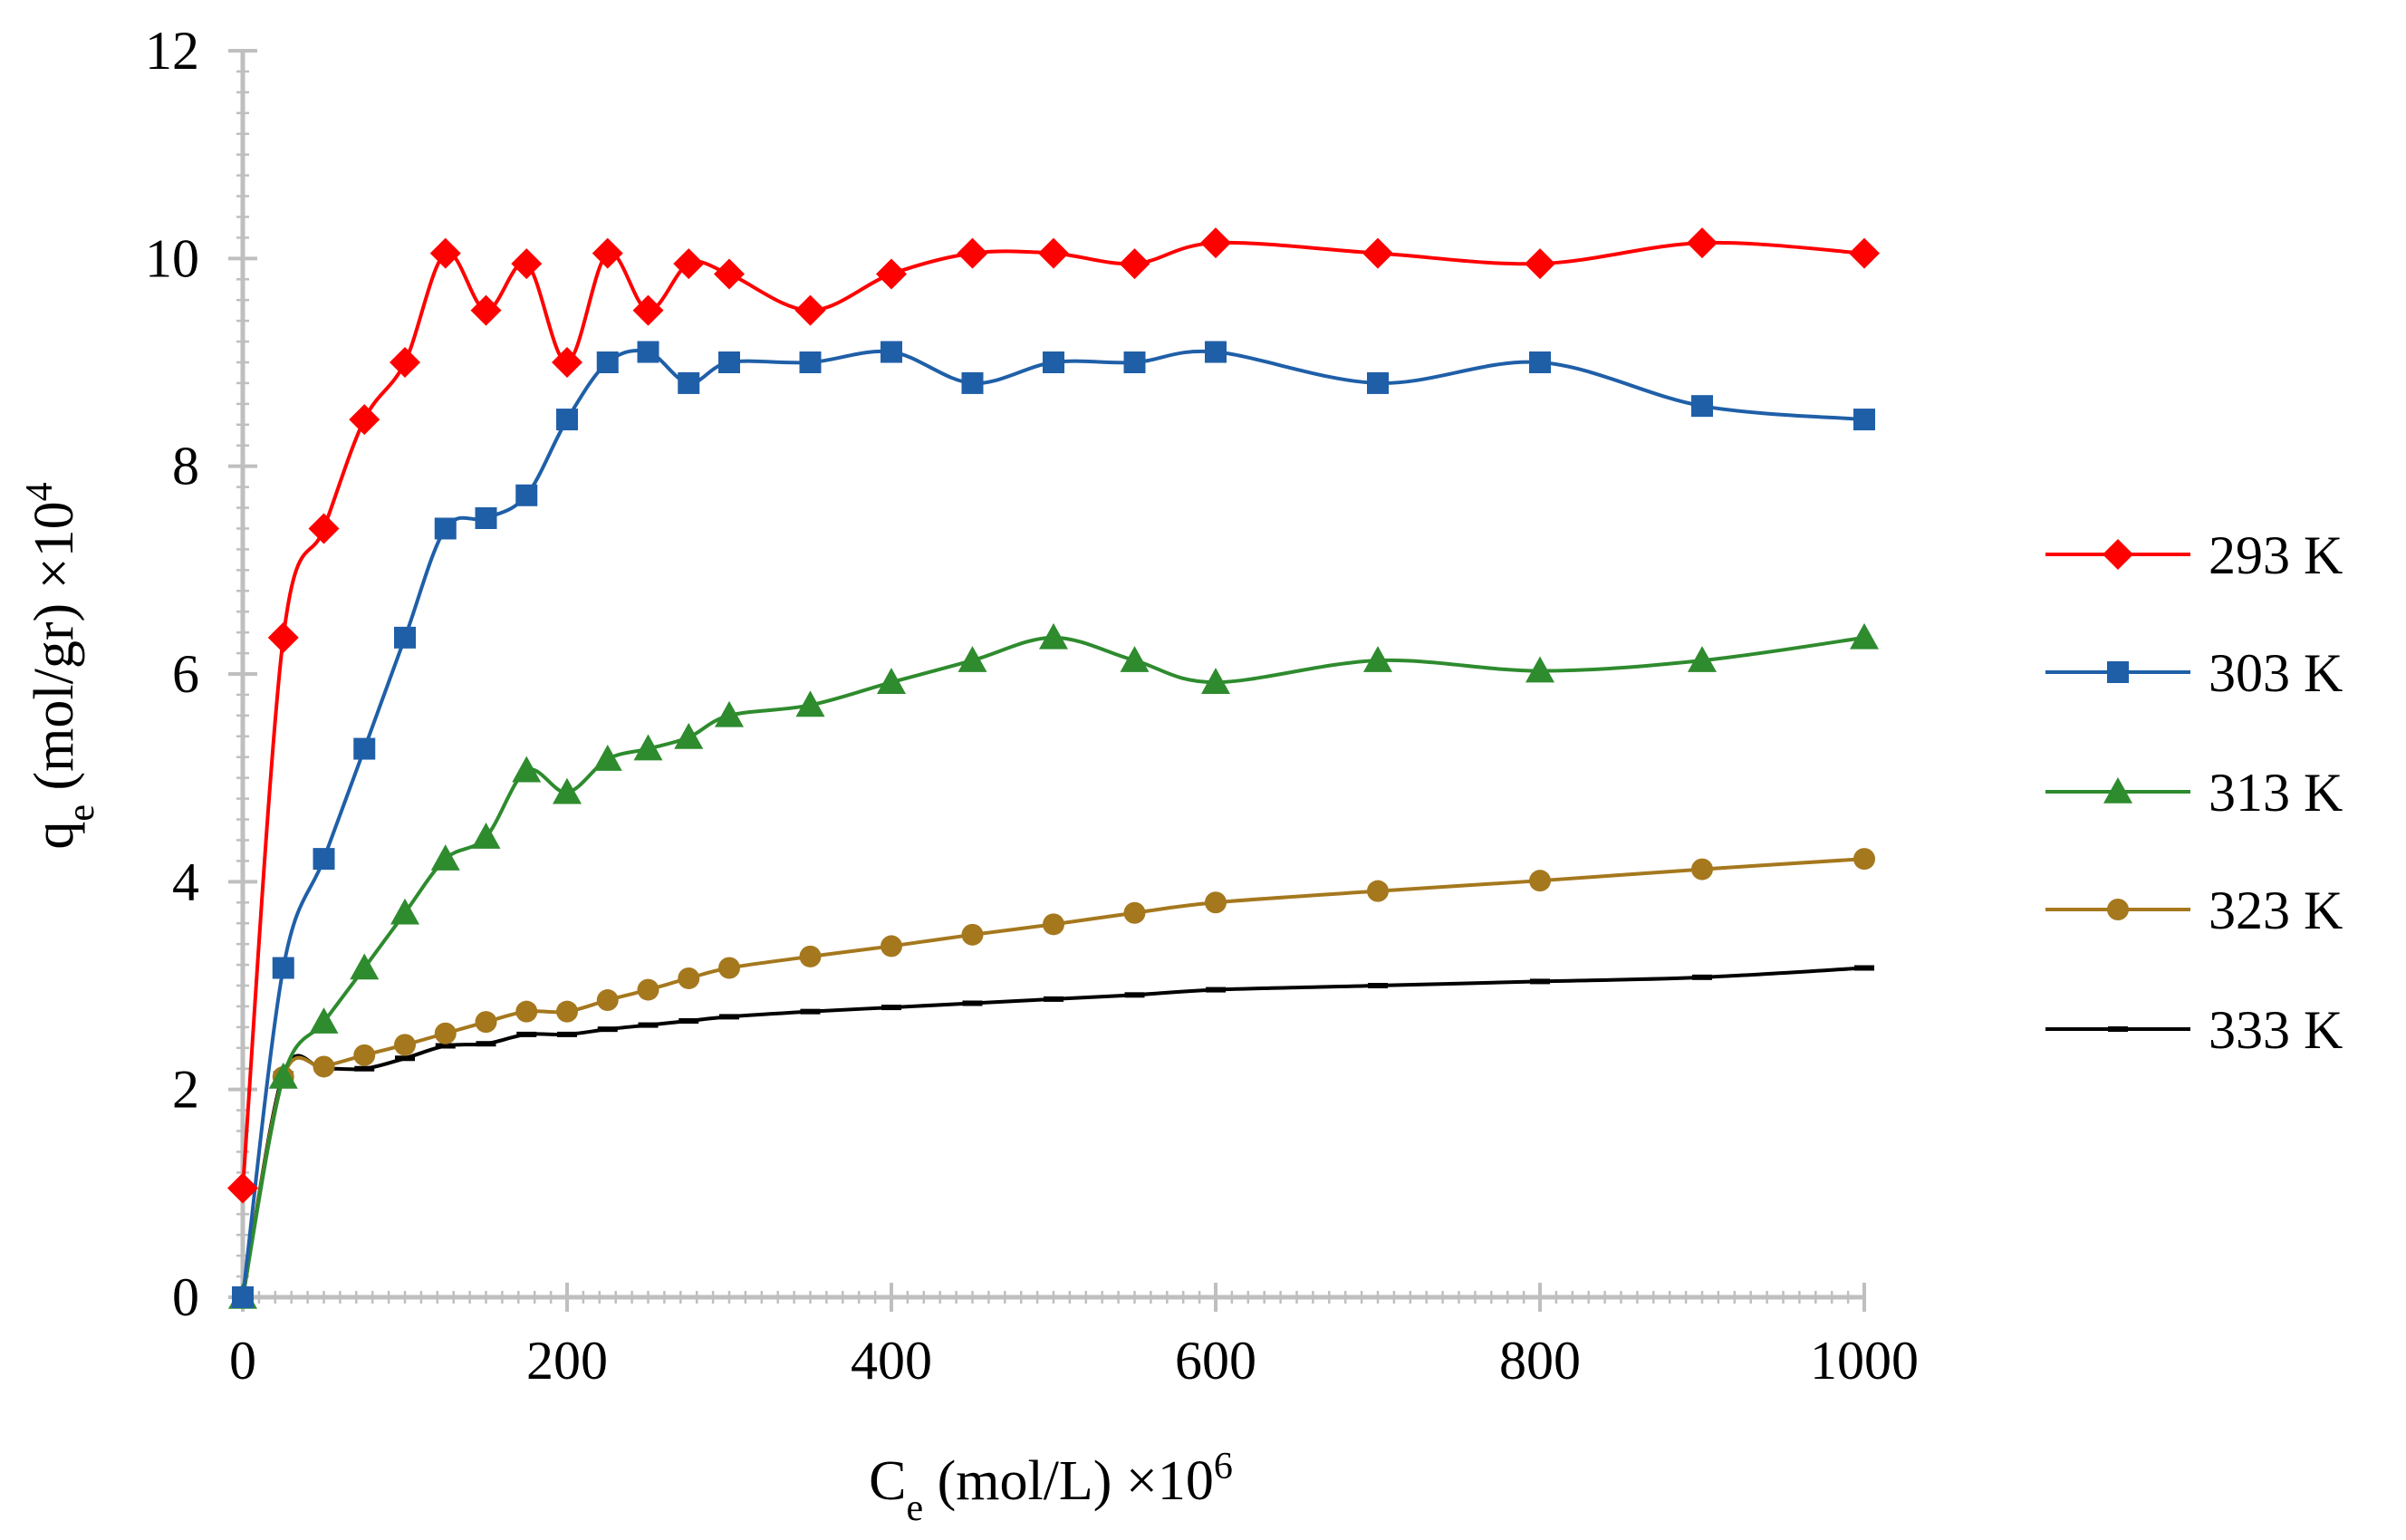 The height and width of the screenshot is (1540, 2406). Describe the element at coordinates (1215, 1361) in the screenshot. I see `x-tick-label: 600` at that location.